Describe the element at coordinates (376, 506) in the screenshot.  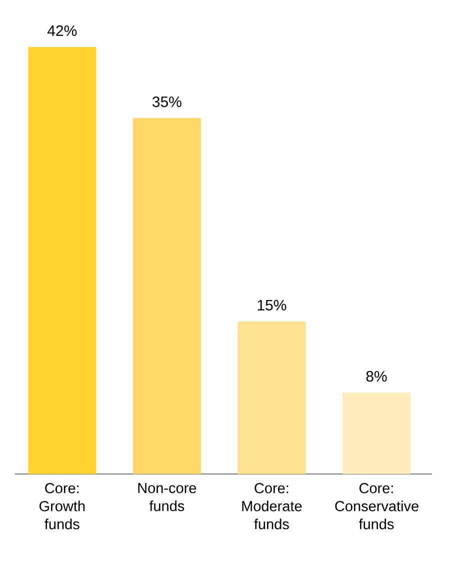
I see `x-tick-label: Core: Conservative funds` at that location.